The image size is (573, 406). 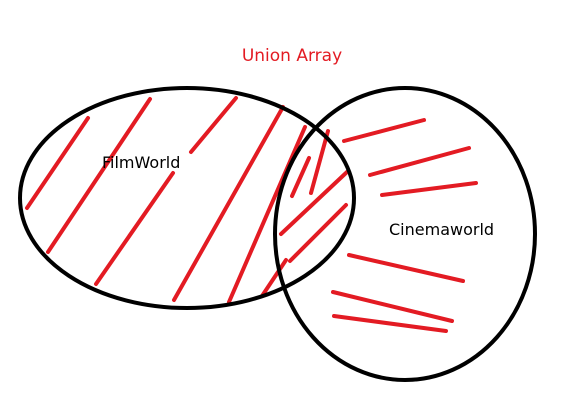 What do you see at coordinates (292, 56) in the screenshot?
I see `diagram-title: Union Array` at bounding box center [292, 56].